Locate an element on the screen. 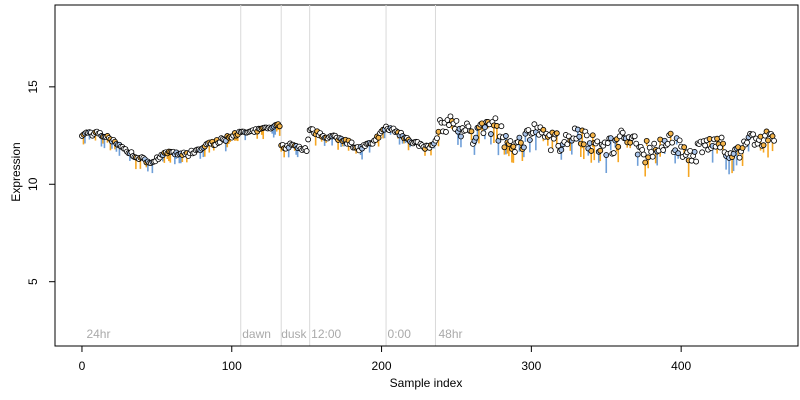  x-axis: 0 100 200 300 400 is located at coordinates (385, 359).